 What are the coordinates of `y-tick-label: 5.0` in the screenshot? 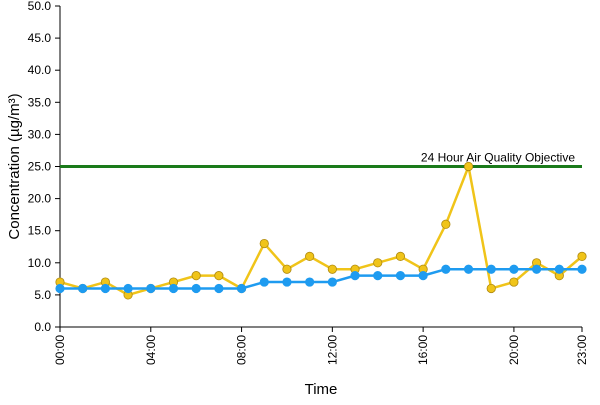 It's located at (42, 295).